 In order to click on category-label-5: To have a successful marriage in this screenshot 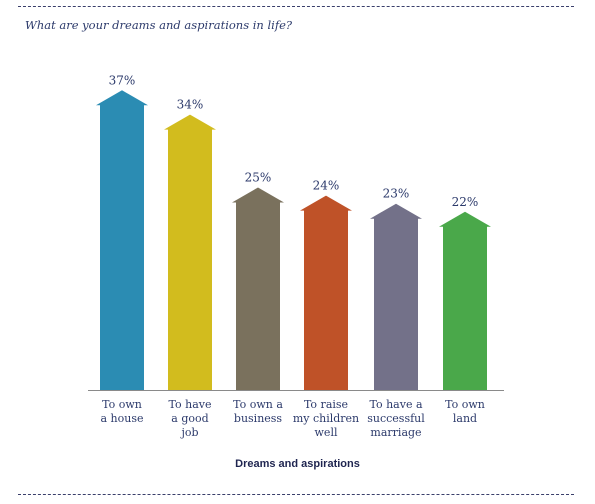, I will do `click(396, 418)`.